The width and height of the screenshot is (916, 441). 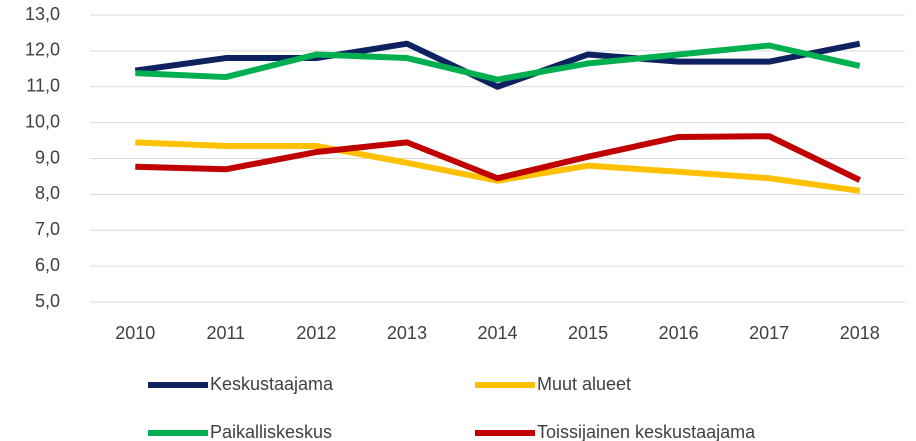 I want to click on x-tick-label: 2016, so click(x=679, y=333).